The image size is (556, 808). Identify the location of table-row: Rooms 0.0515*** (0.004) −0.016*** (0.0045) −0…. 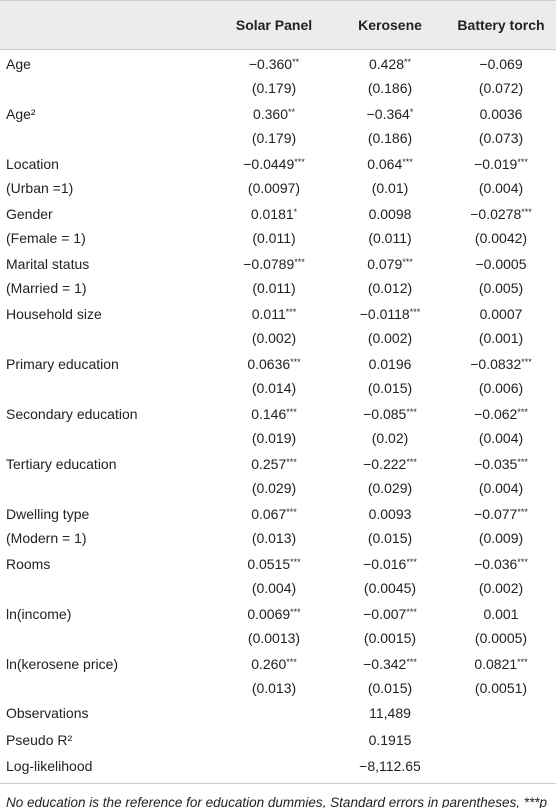
(278, 575).